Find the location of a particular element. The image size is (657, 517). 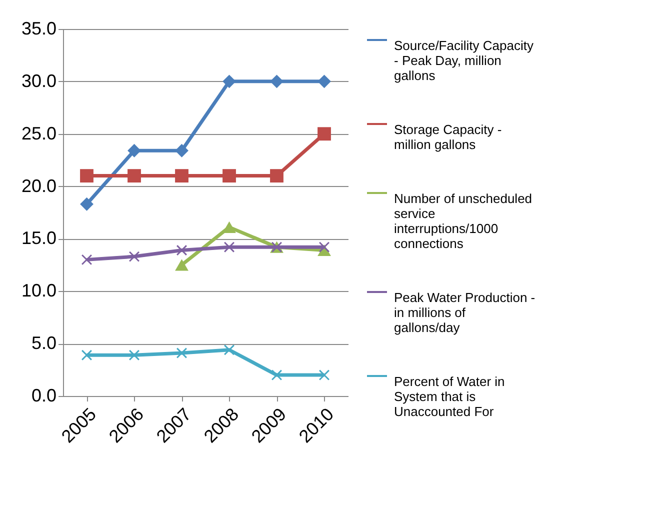

legend-label: Number of unscheduled service interruptions/1000 connections is located at coordinates (463, 221).